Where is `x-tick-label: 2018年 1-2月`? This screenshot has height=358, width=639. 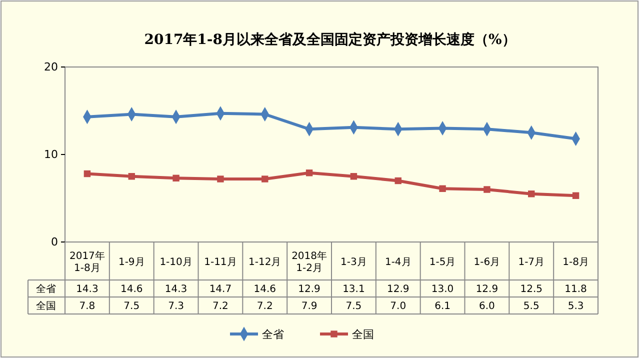
x-tick-label: 2018年 1-2月 is located at coordinates (310, 262).